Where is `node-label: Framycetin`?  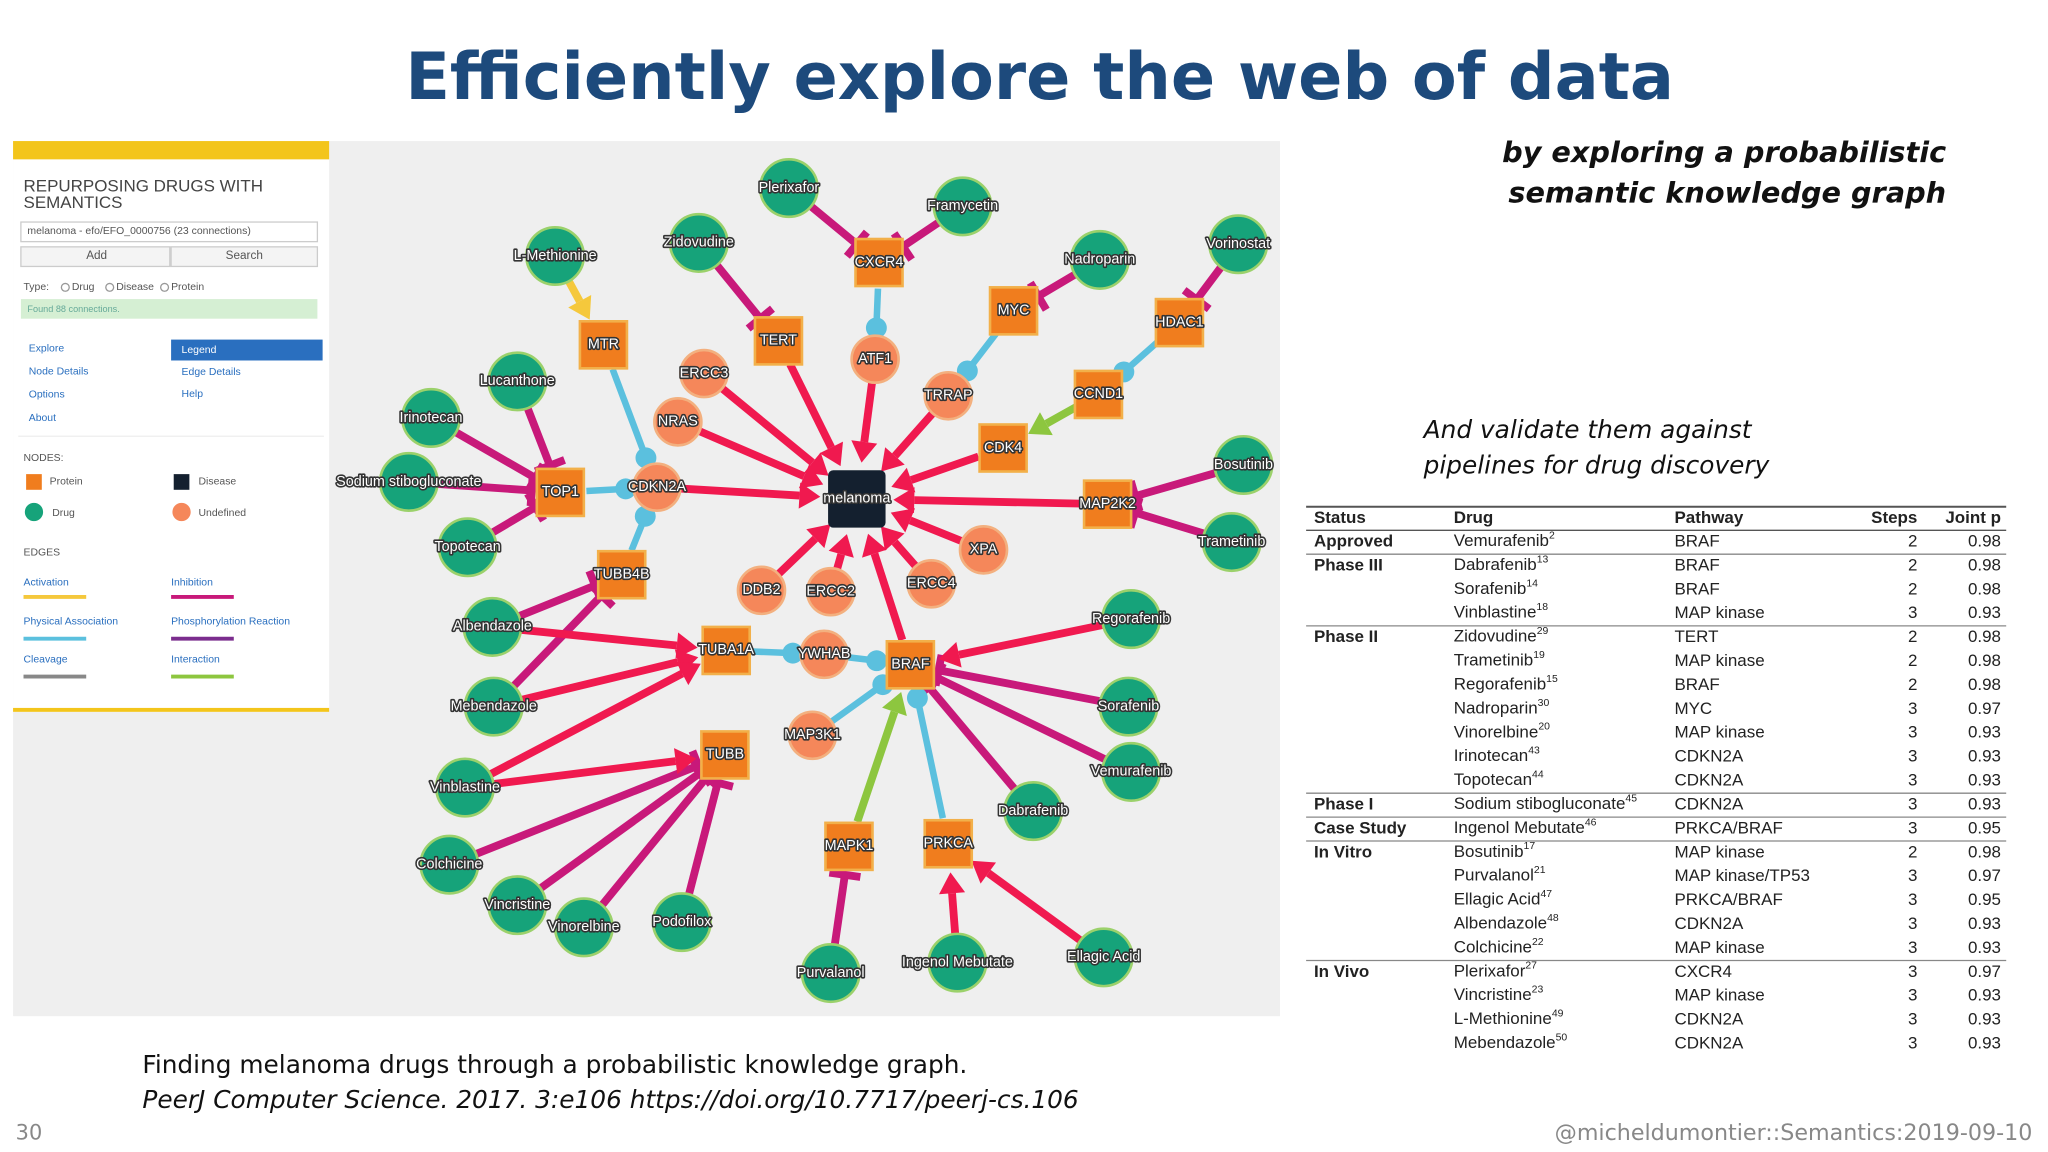
node-label: Framycetin is located at coordinates (962, 206).